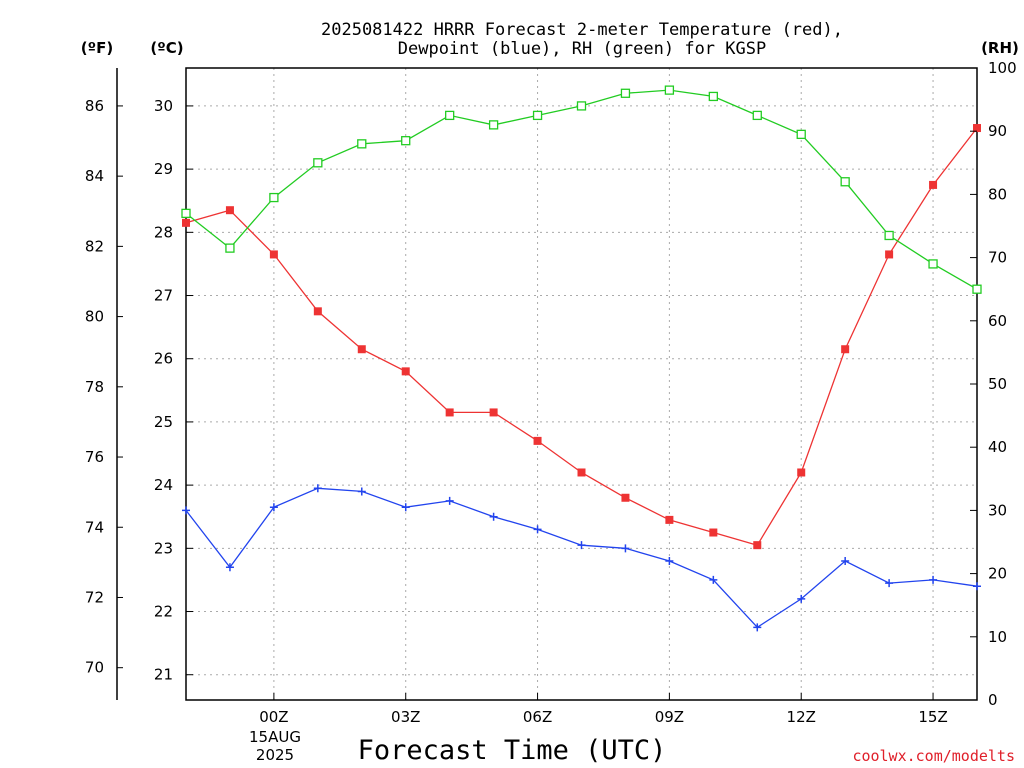  Describe the element at coordinates (163, 106) in the screenshot. I see `celsius-tick-label: 30` at that location.